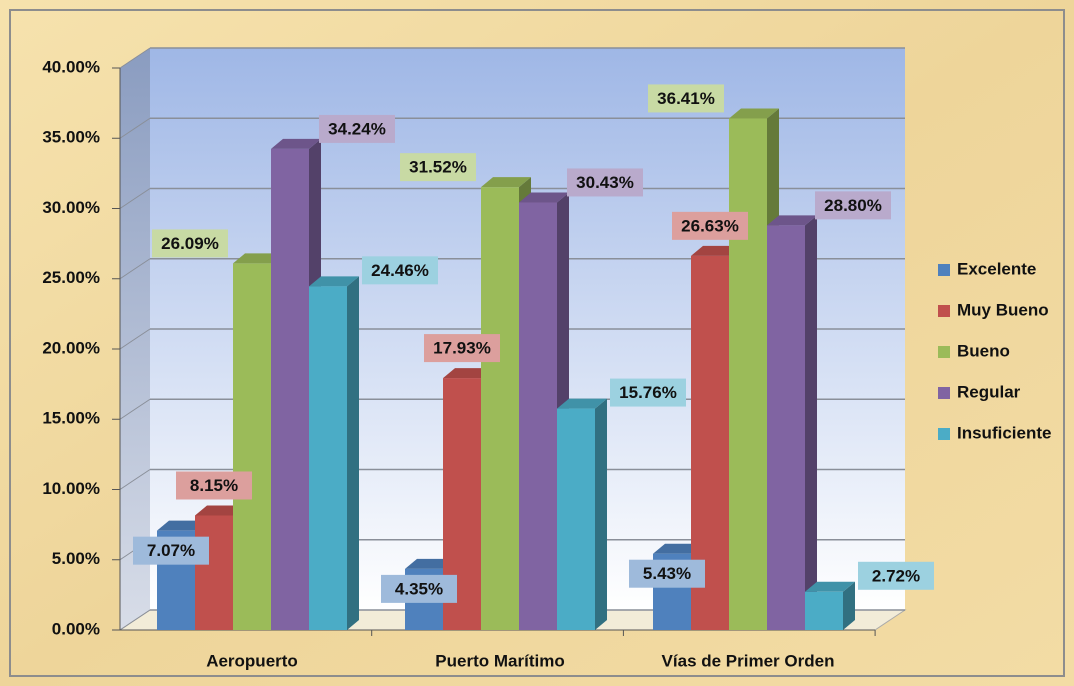 The height and width of the screenshot is (686, 1074). I want to click on data-label: 30.43%, so click(605, 182).